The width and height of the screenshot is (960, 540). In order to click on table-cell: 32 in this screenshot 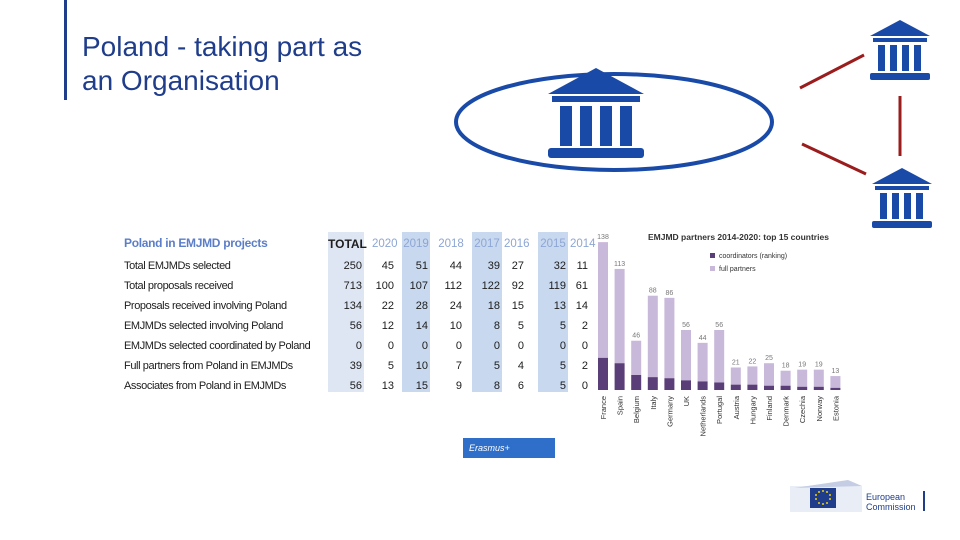, I will do `click(559, 266)`.